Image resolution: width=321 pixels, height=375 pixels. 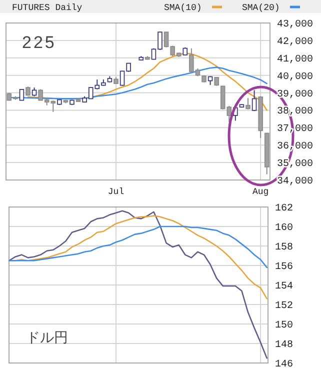 What do you see at coordinates (284, 228) in the screenshot?
I see `y-tick-label: 160` at bounding box center [284, 228].